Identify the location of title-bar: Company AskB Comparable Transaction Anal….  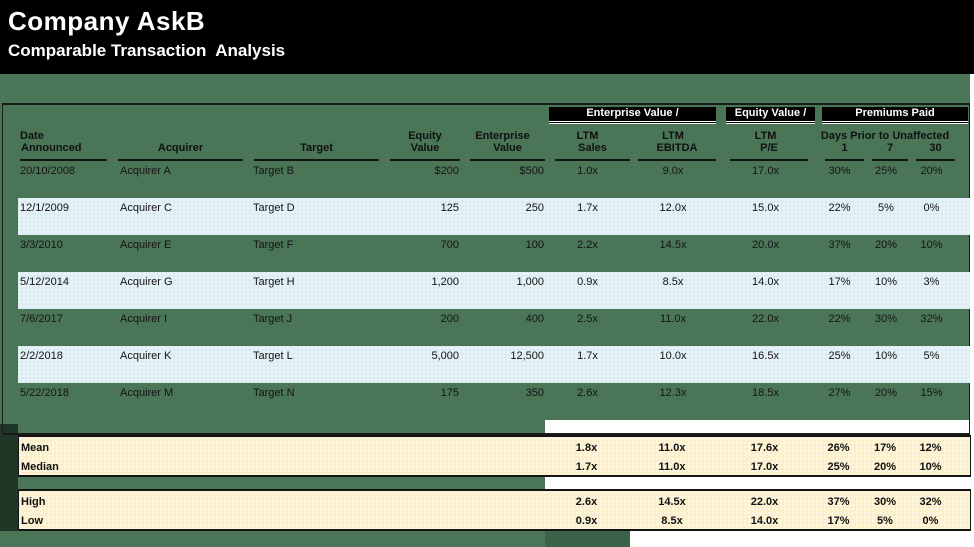
(487, 37).